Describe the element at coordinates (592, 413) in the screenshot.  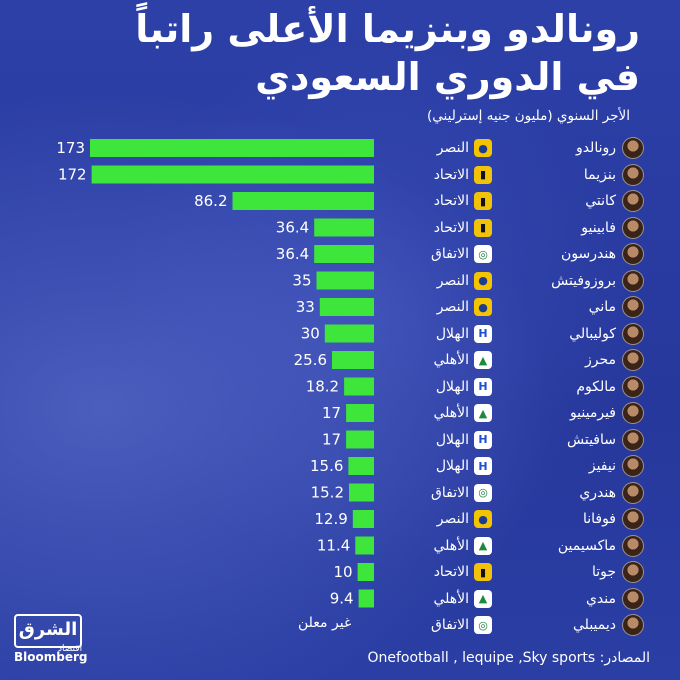
I see `player-name: فيرمينيو` at that location.